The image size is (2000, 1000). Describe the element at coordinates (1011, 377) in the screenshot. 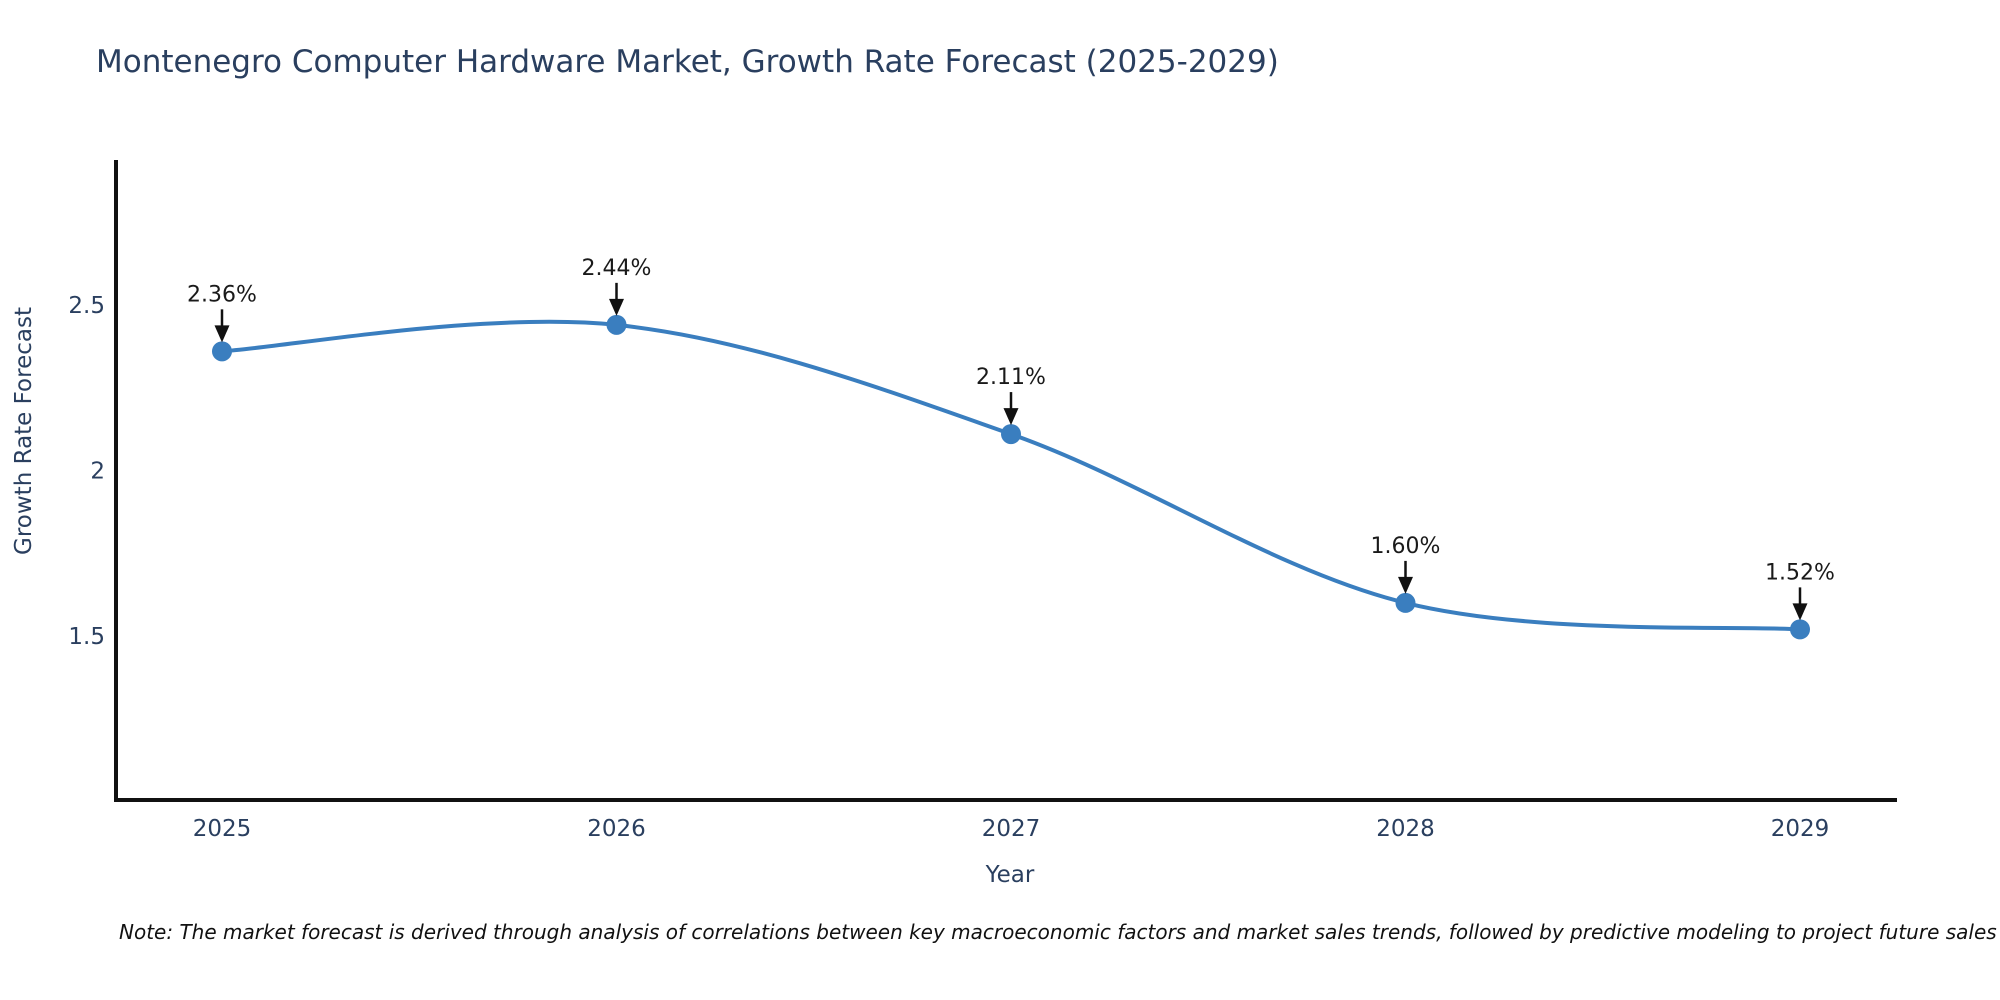

I see `data-point-label: 2.11%` at that location.